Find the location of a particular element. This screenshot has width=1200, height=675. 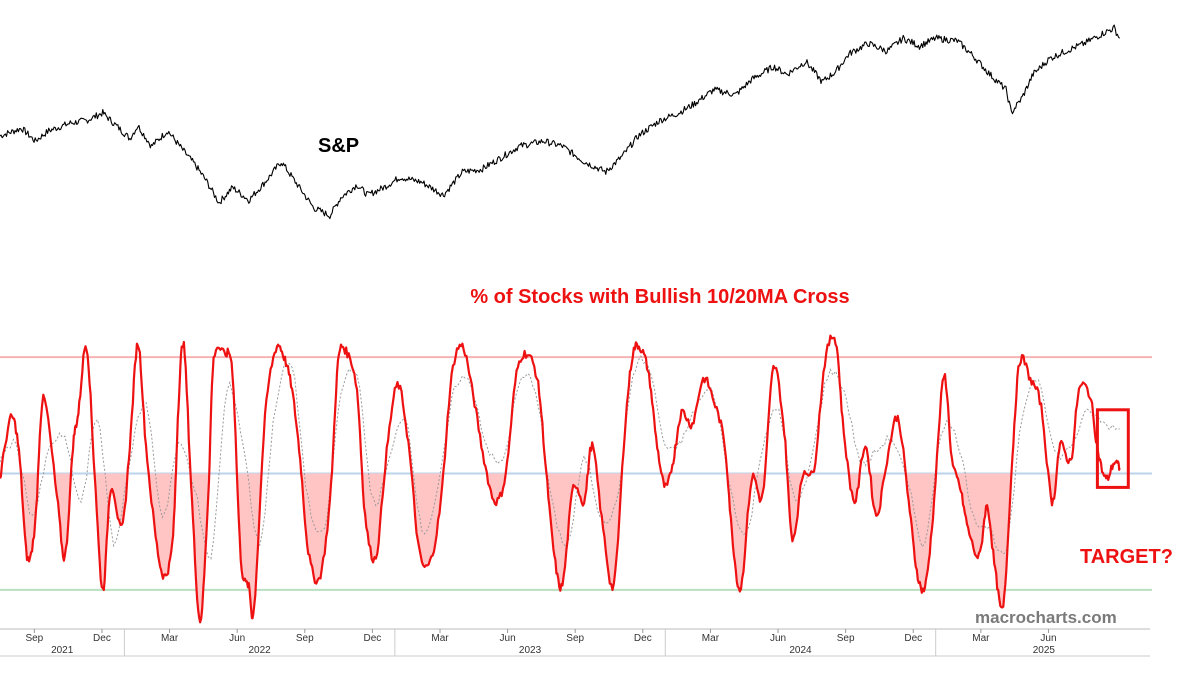

indicator-title: % of Stocks with Bullish 10/20MA Cross is located at coordinates (659, 297).